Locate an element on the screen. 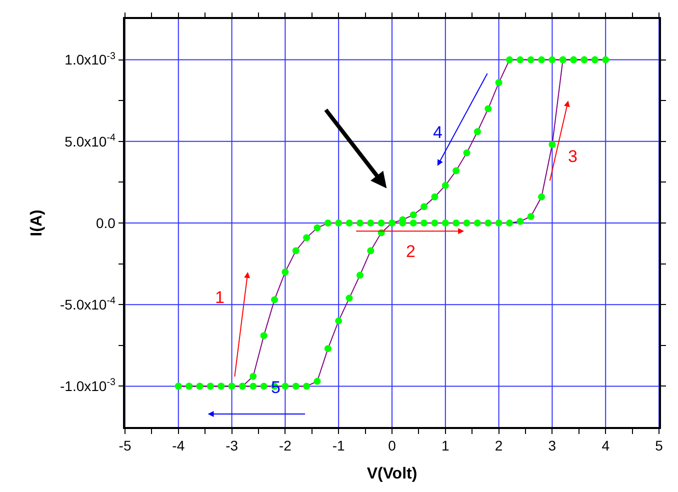 The image size is (678, 492). annotation: 4 is located at coordinates (437, 132).